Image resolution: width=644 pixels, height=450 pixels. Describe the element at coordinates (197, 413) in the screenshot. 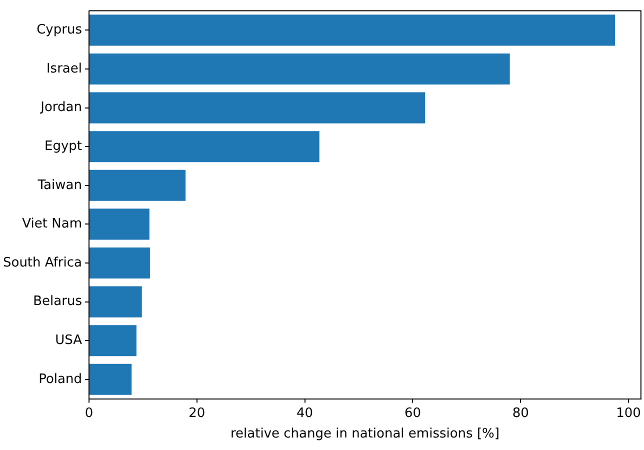

I see `x-tick-label: 20` at that location.